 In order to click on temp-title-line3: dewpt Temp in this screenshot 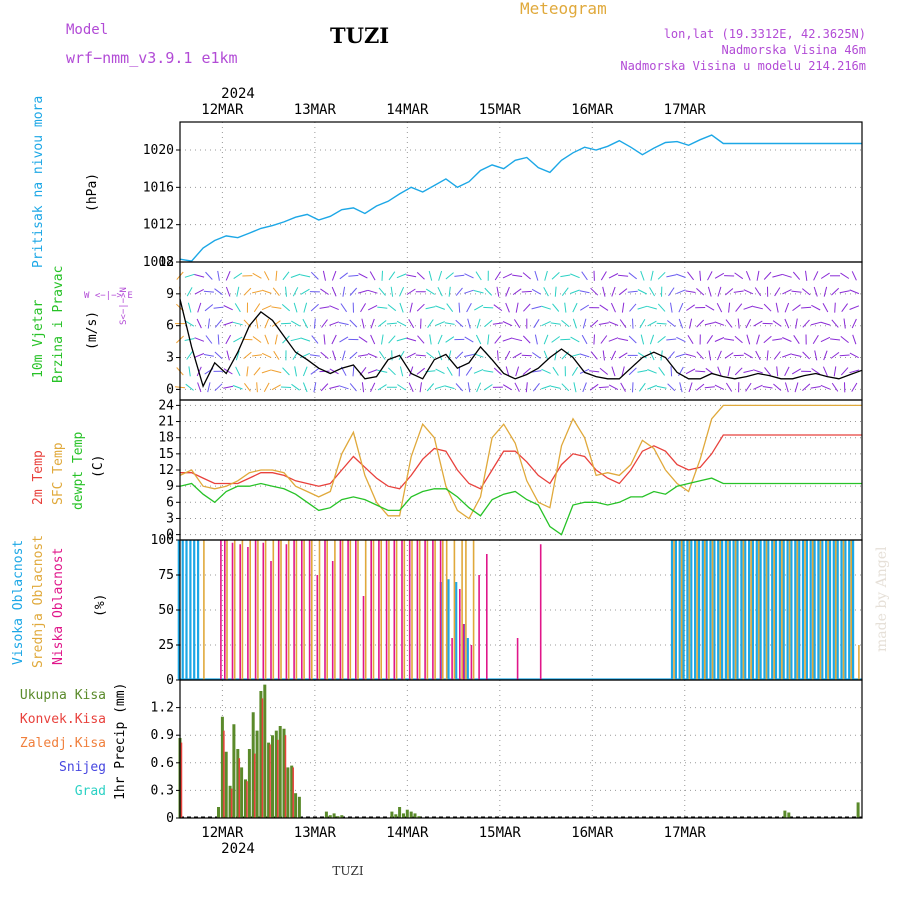, I will do `click(78, 471)`.